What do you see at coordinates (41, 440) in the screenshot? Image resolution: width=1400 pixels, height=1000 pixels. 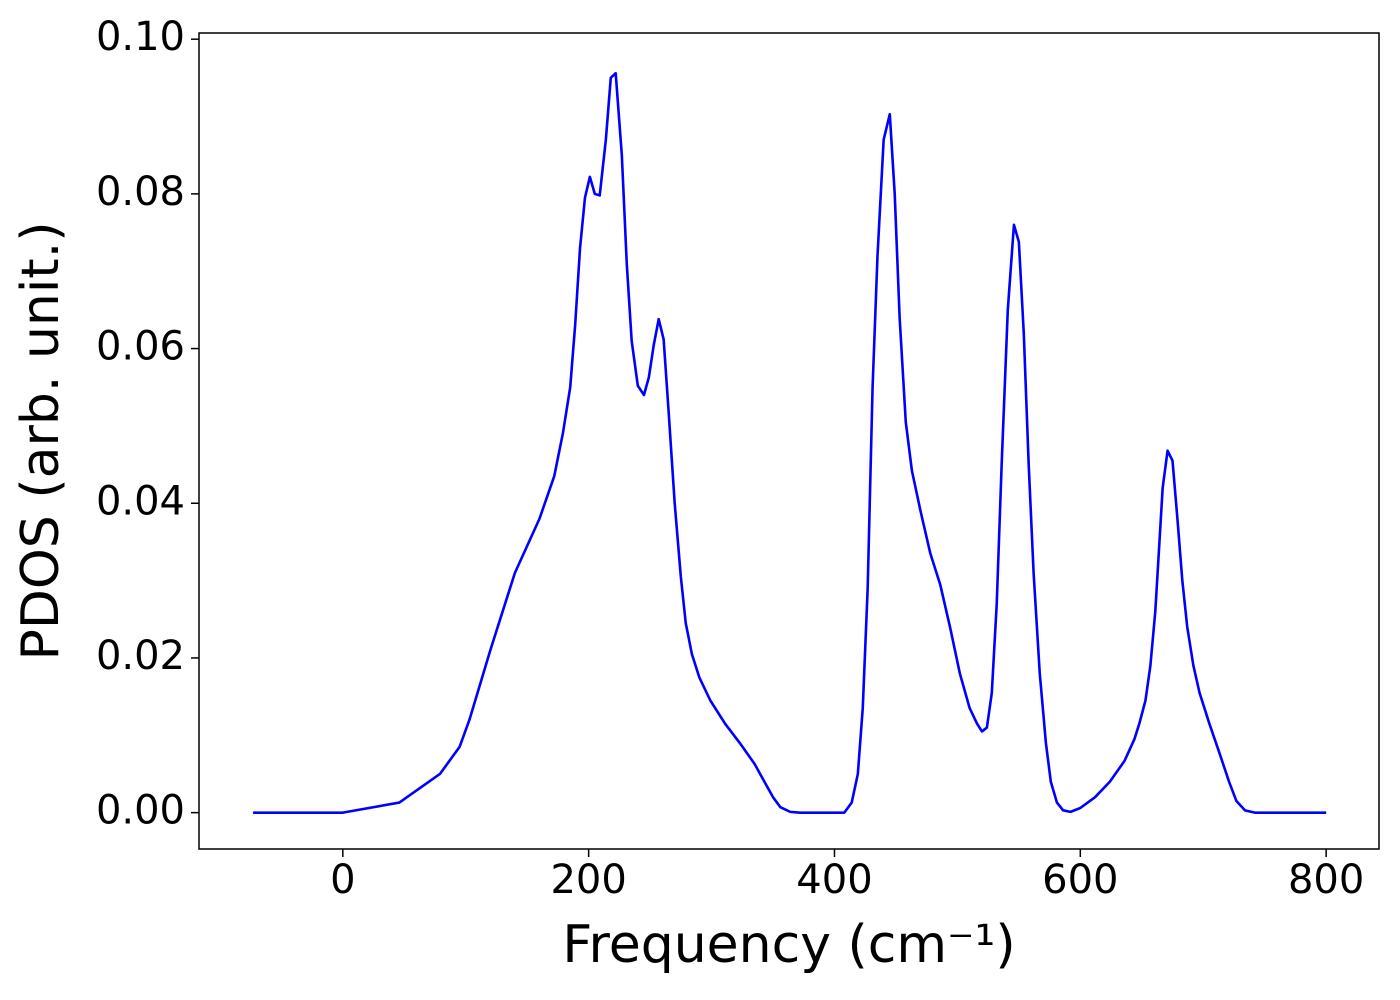 I see `y-axis-label: PDOS (arb. unit.)` at bounding box center [41, 440].